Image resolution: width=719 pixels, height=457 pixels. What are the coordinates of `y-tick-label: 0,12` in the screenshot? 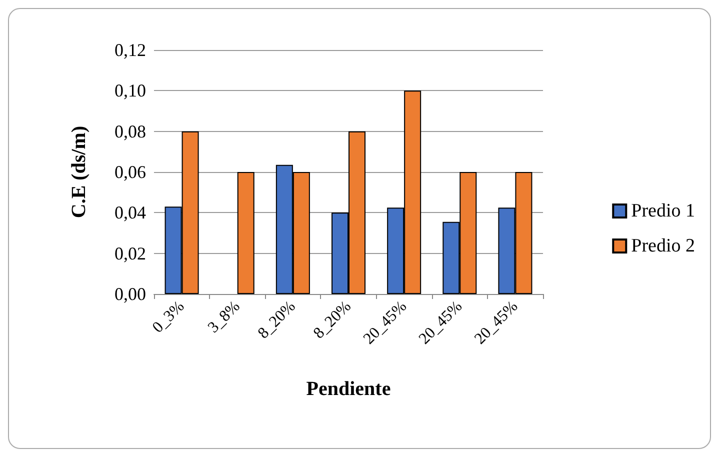 It's located at (130, 50).